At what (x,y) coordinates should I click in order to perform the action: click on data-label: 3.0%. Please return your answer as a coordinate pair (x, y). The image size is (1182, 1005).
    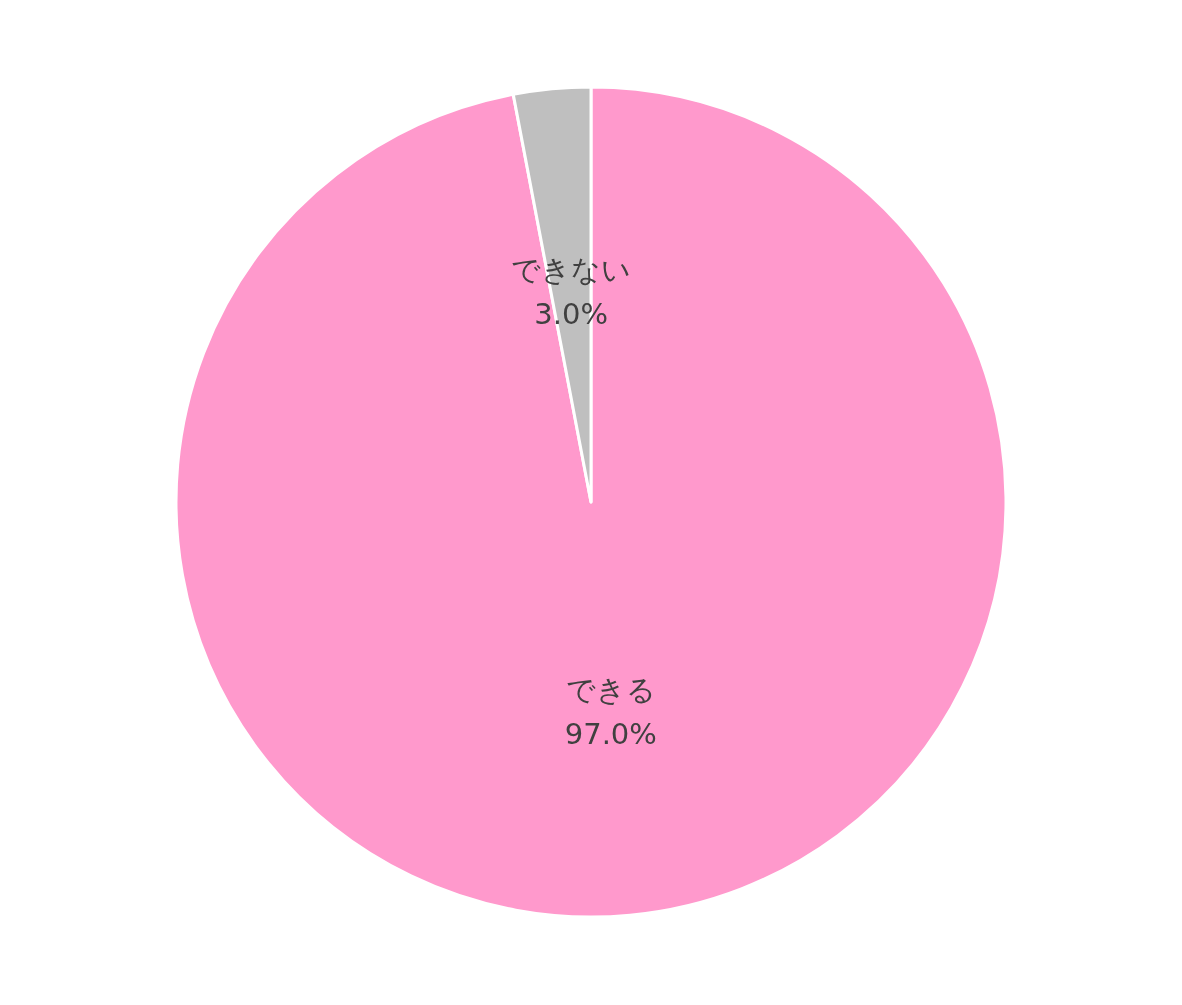
    Looking at the image, I should click on (571, 314).